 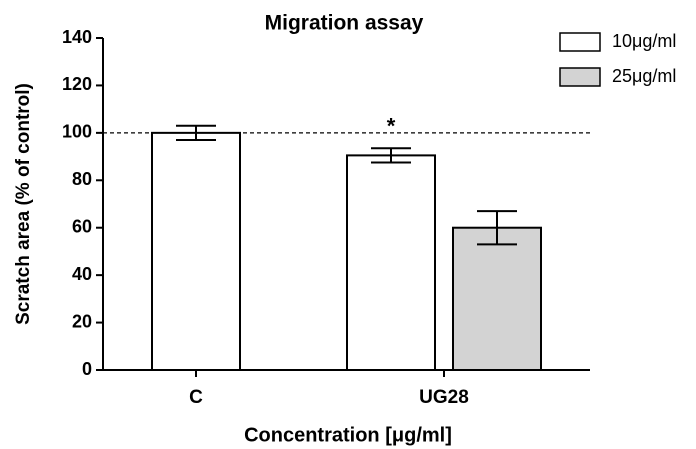 I want to click on y-tick-label: 0, so click(x=87, y=369).